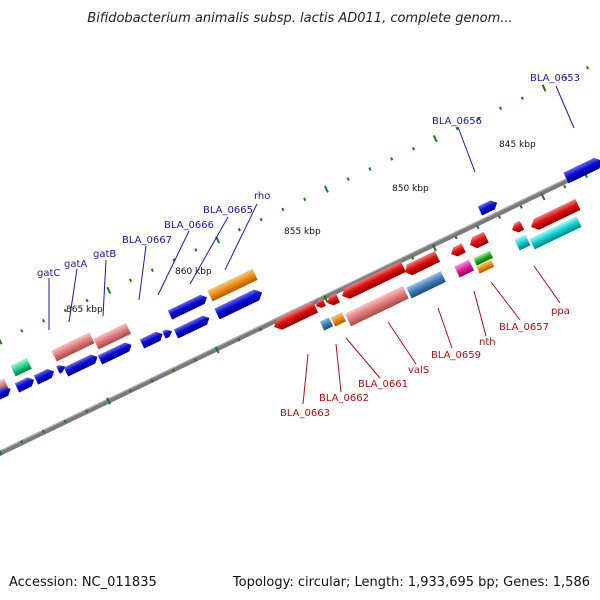 The height and width of the screenshot is (600, 600). Describe the element at coordinates (104, 254) in the screenshot. I see `label-gatb: gatB` at that location.